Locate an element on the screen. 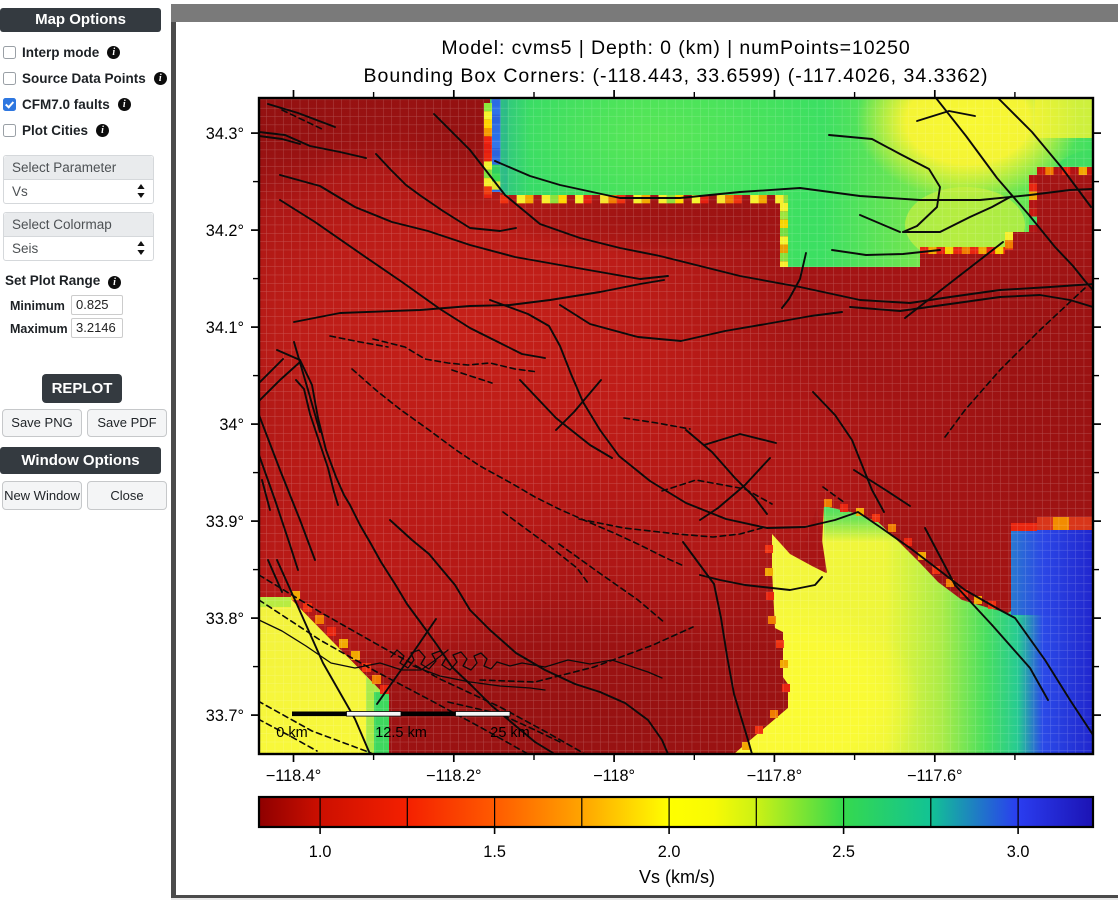 The height and width of the screenshot is (900, 1118). svg-text: −117.8° is located at coordinates (775, 776).